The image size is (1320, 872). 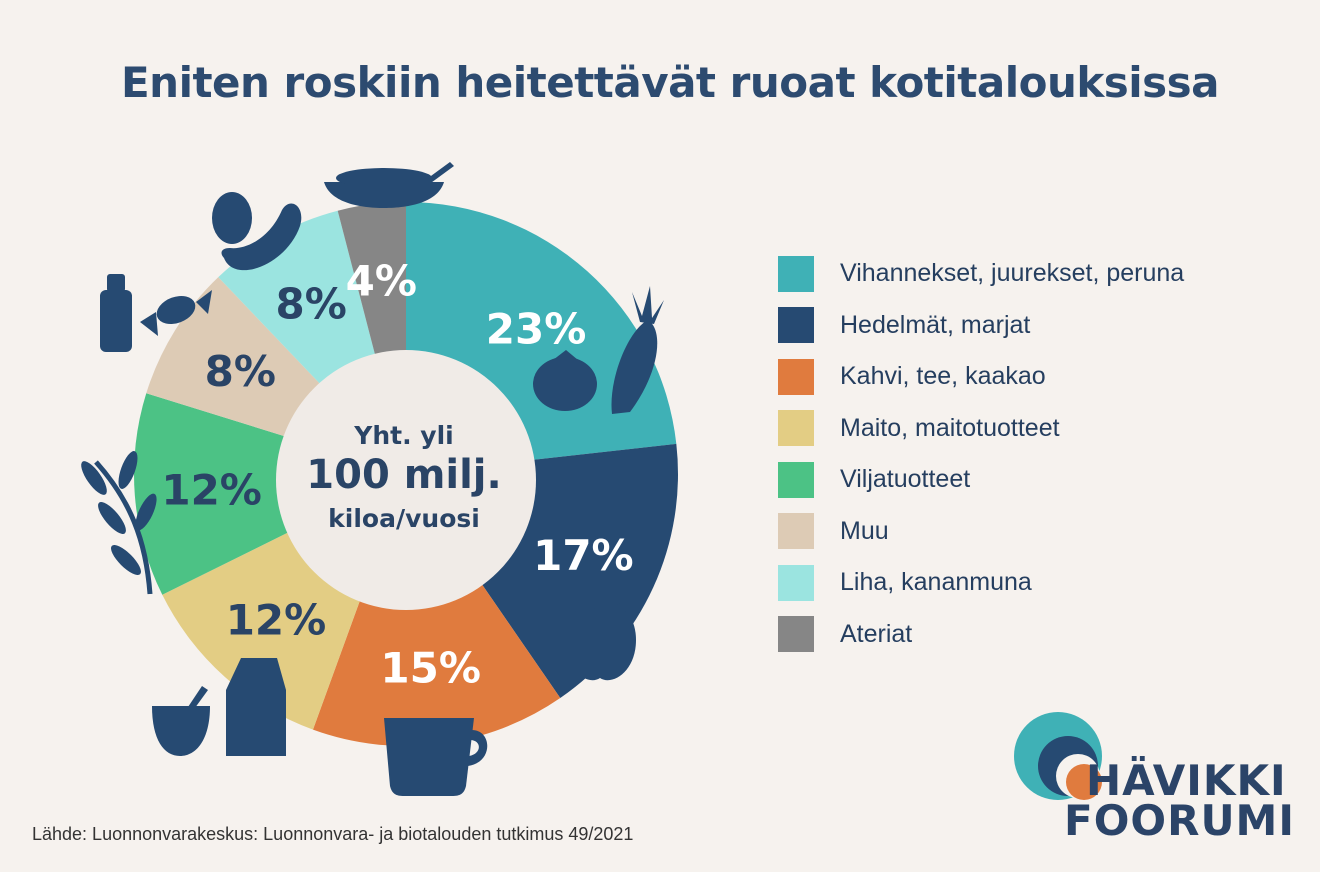 I want to click on legend-label: Maito, maitotuotteet, so click(x=950, y=427).